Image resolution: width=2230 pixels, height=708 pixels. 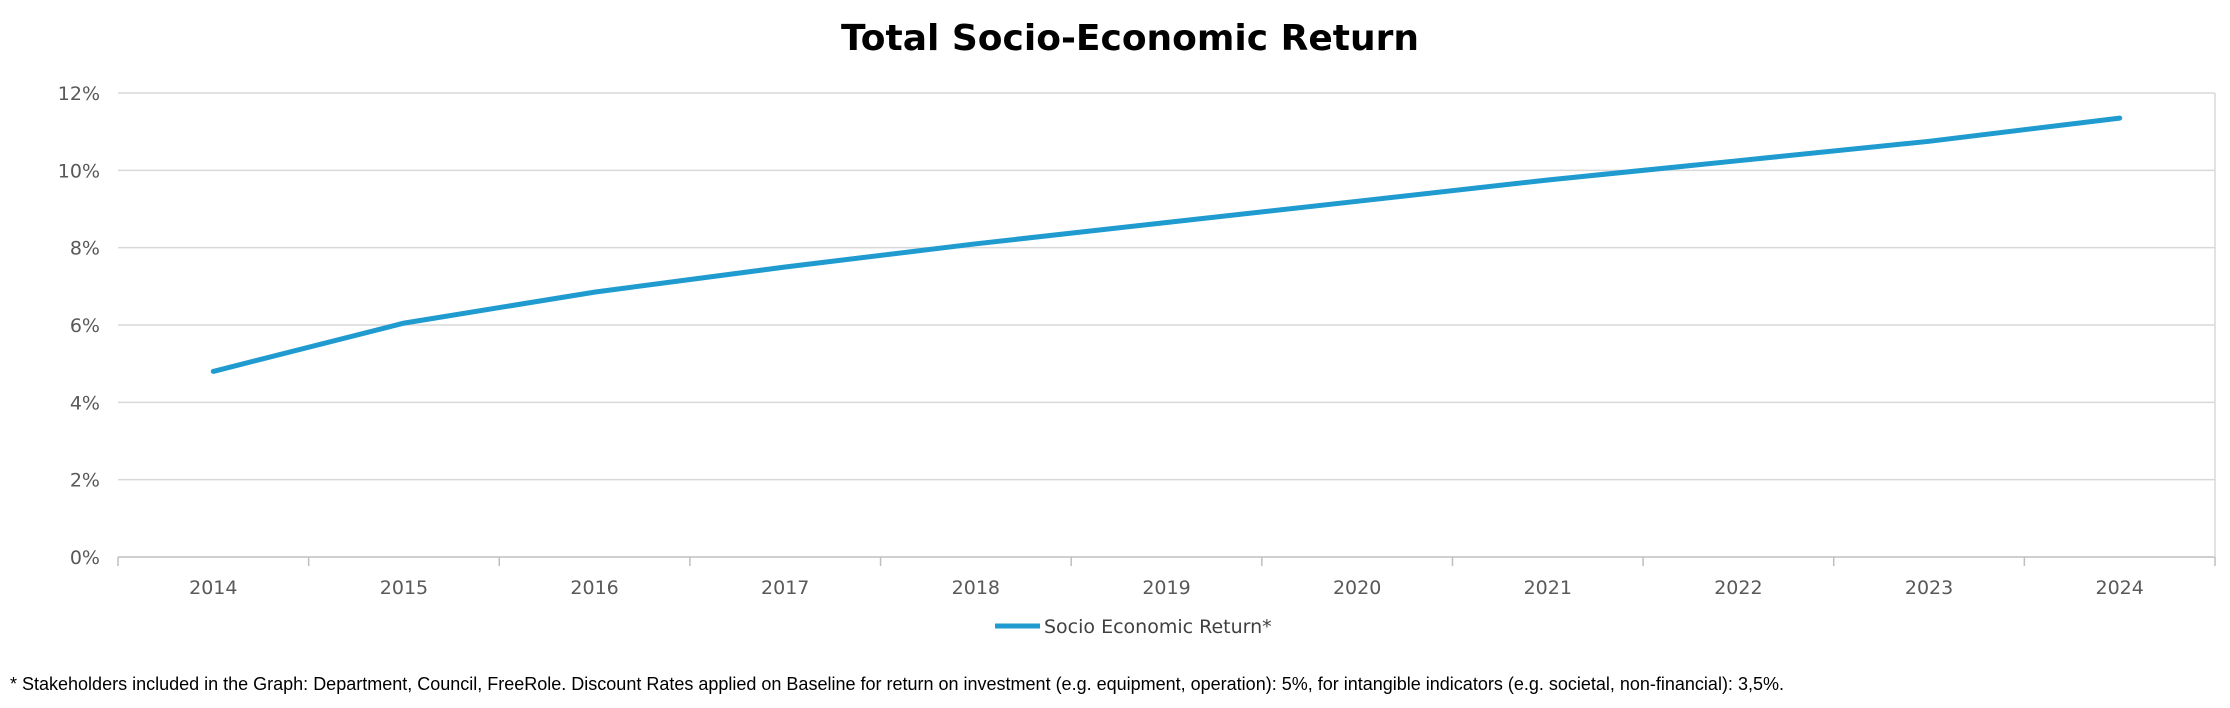 What do you see at coordinates (404, 588) in the screenshot?
I see `x-tick-label: 2015` at bounding box center [404, 588].